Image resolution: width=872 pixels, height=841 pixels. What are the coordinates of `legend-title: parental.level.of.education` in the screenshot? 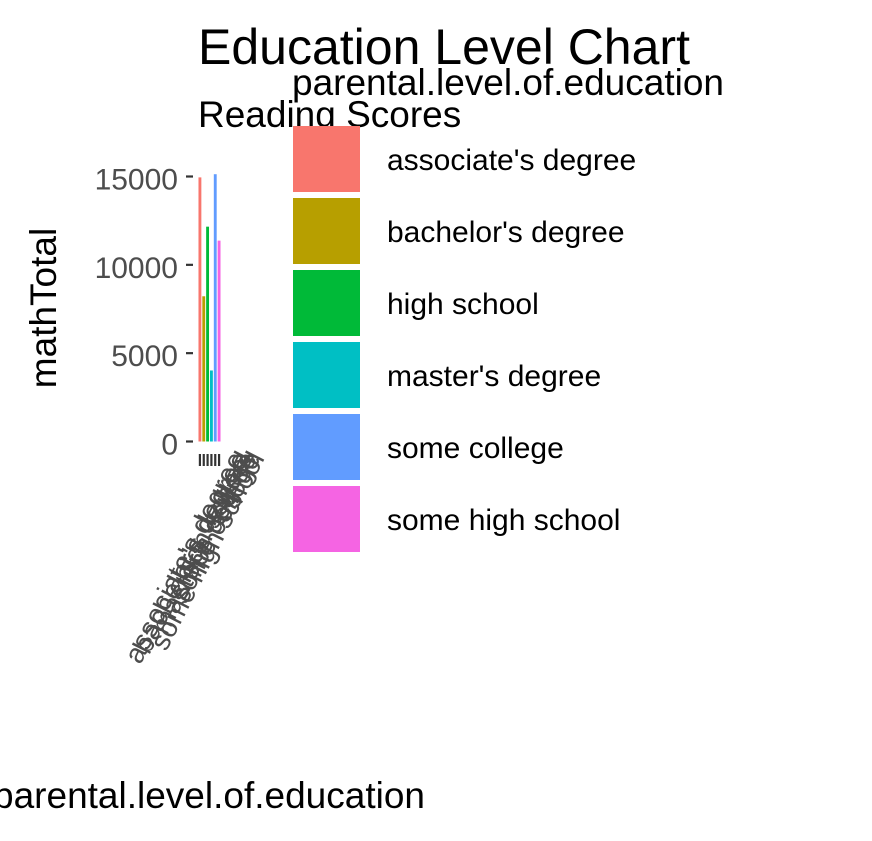 It's located at (508, 82).